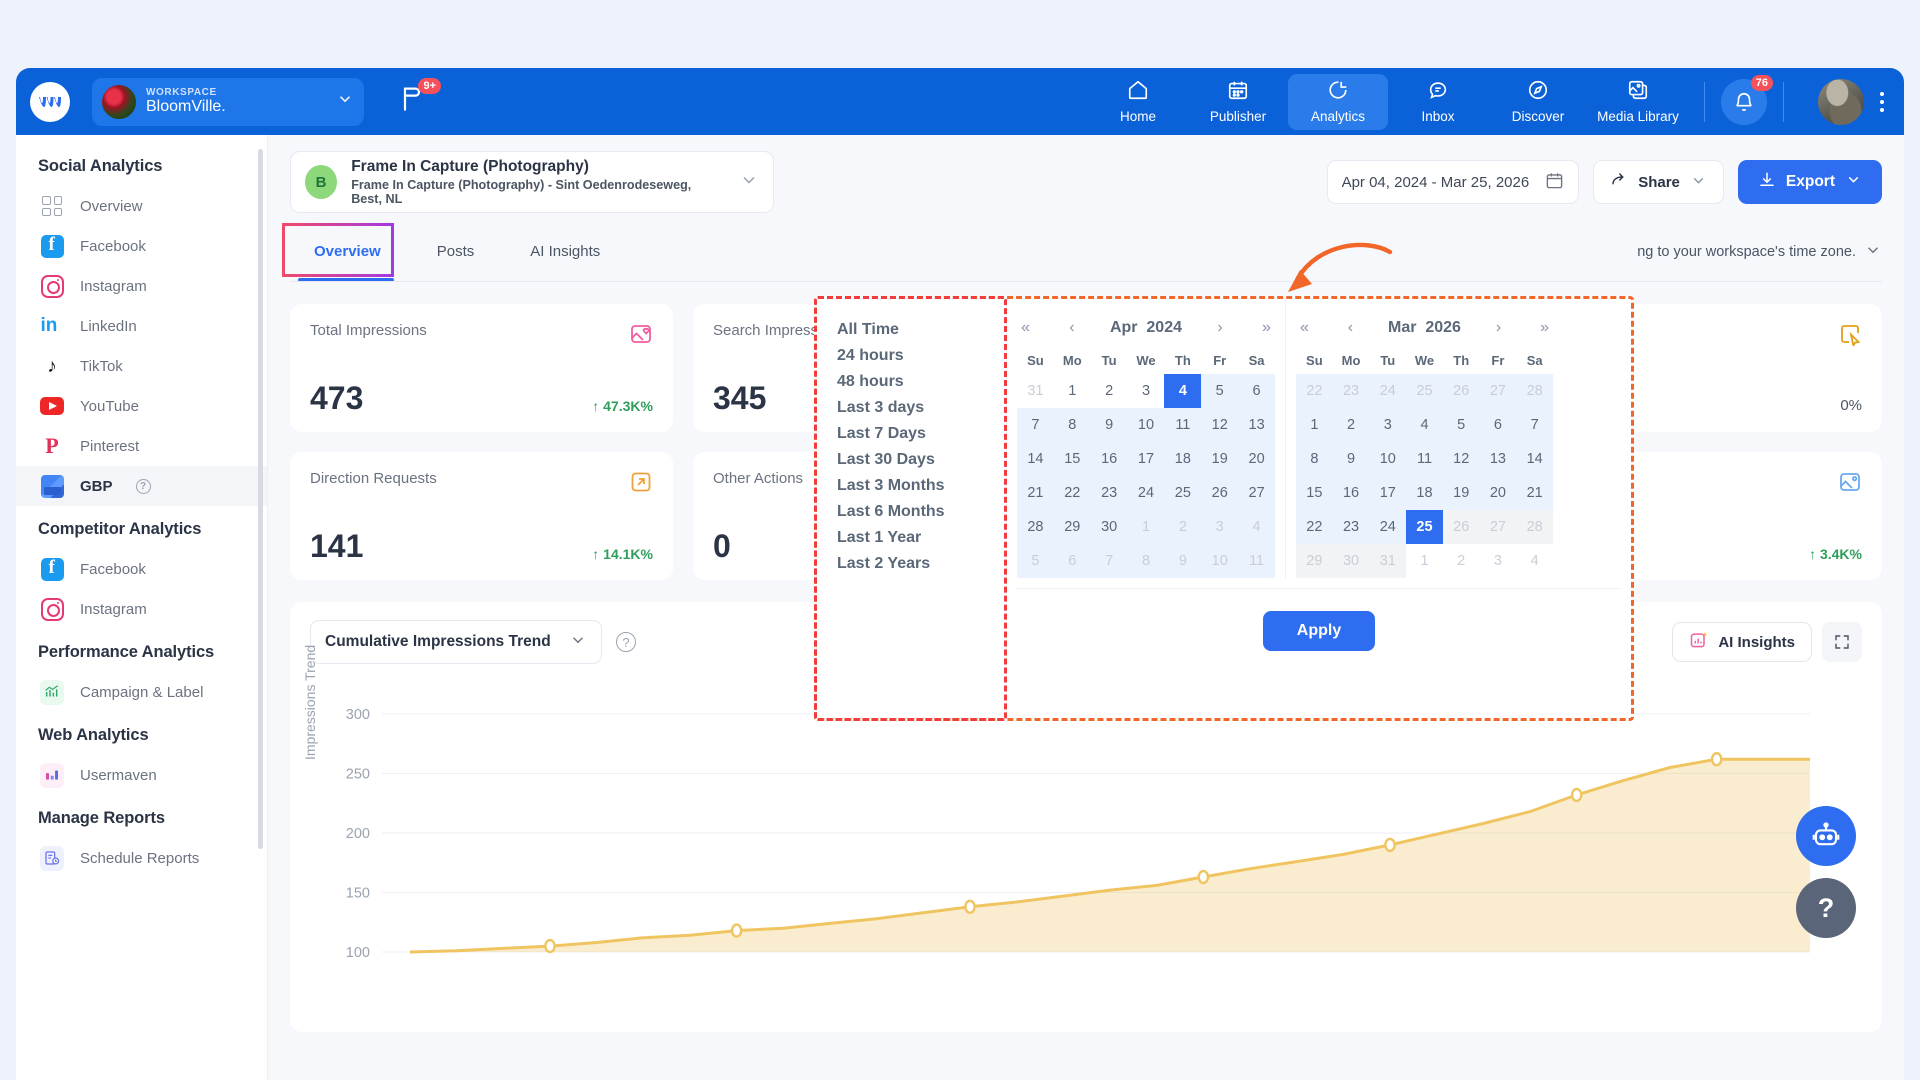  Describe the element at coordinates (1109, 527) in the screenshot. I see `calendar-day: 30` at that location.